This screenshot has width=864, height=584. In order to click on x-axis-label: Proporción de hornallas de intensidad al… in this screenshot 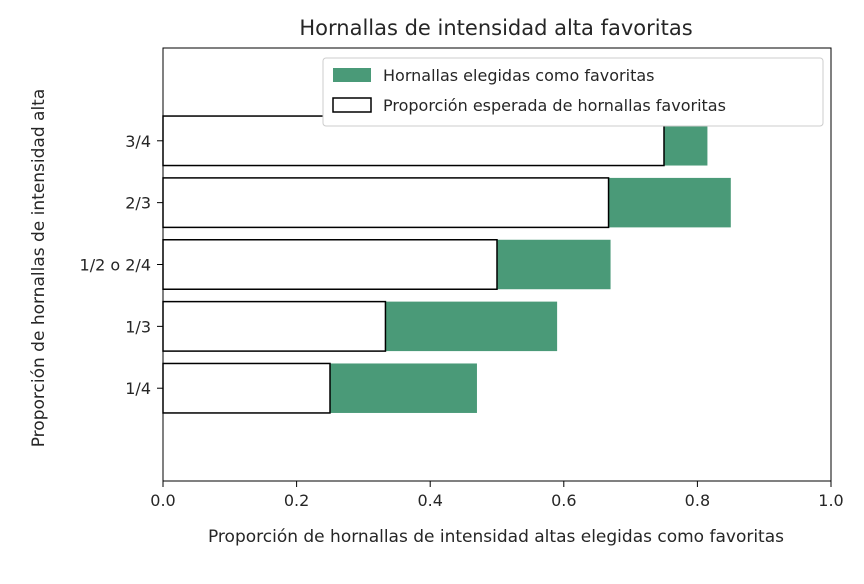, I will do `click(496, 537)`.